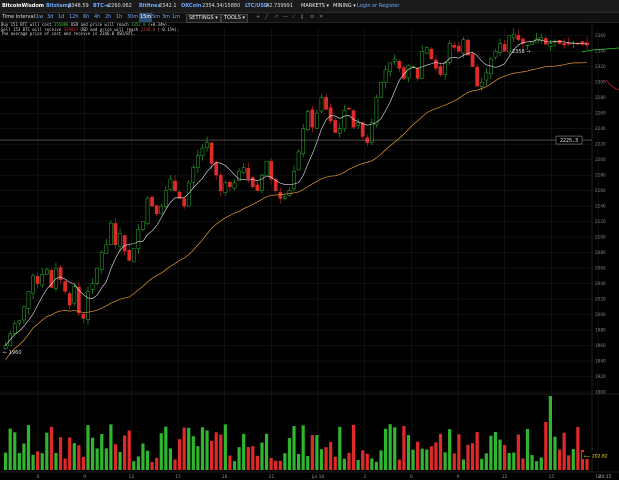  What do you see at coordinates (600, 206) in the screenshot?
I see `price-tick-label: 2140` at bounding box center [600, 206].